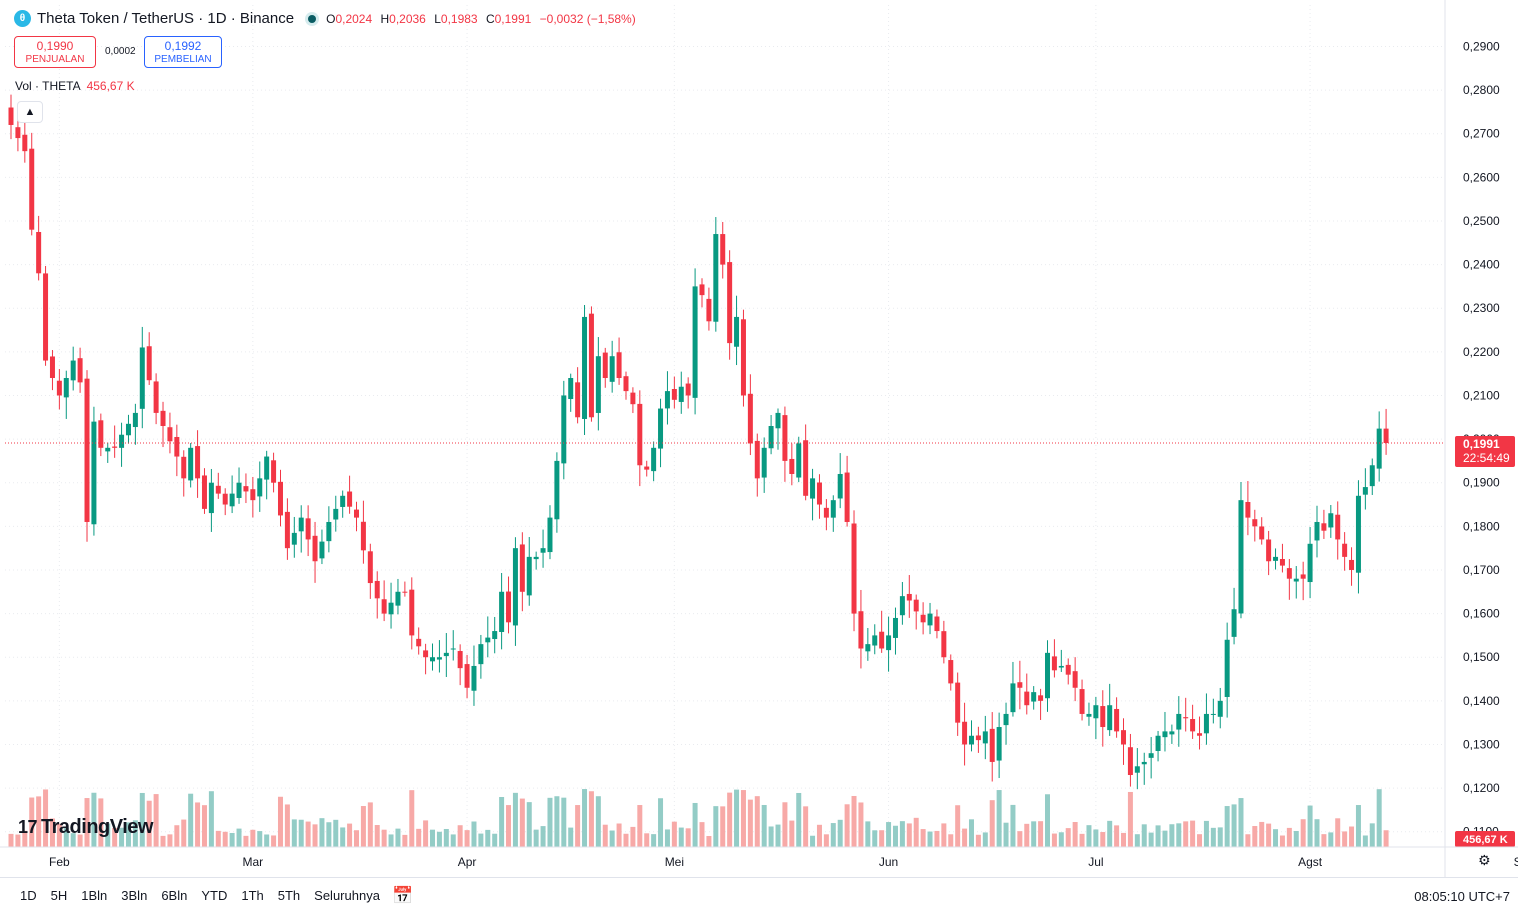 This screenshot has height=916, width=1518. What do you see at coordinates (214, 895) in the screenshot?
I see `timeframe-button-ytd: YTD` at bounding box center [214, 895].